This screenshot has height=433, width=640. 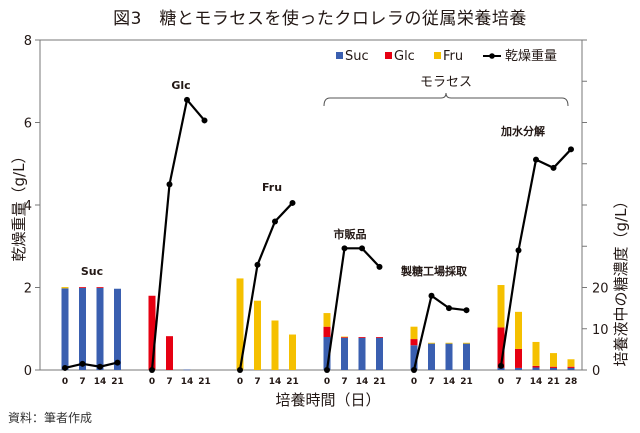 I want to click on y-right-axis-label: 培養液中の糖濃度（g/L）, so click(x=621, y=280).